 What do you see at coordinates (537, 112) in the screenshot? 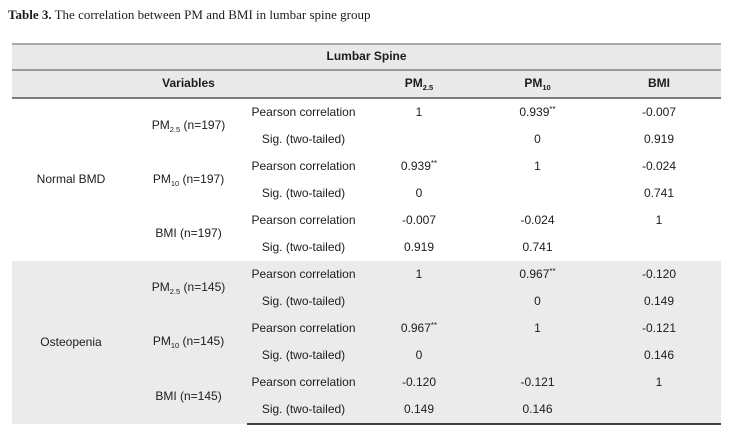
I see `value-cell-pm10: 0.939**` at bounding box center [537, 112].